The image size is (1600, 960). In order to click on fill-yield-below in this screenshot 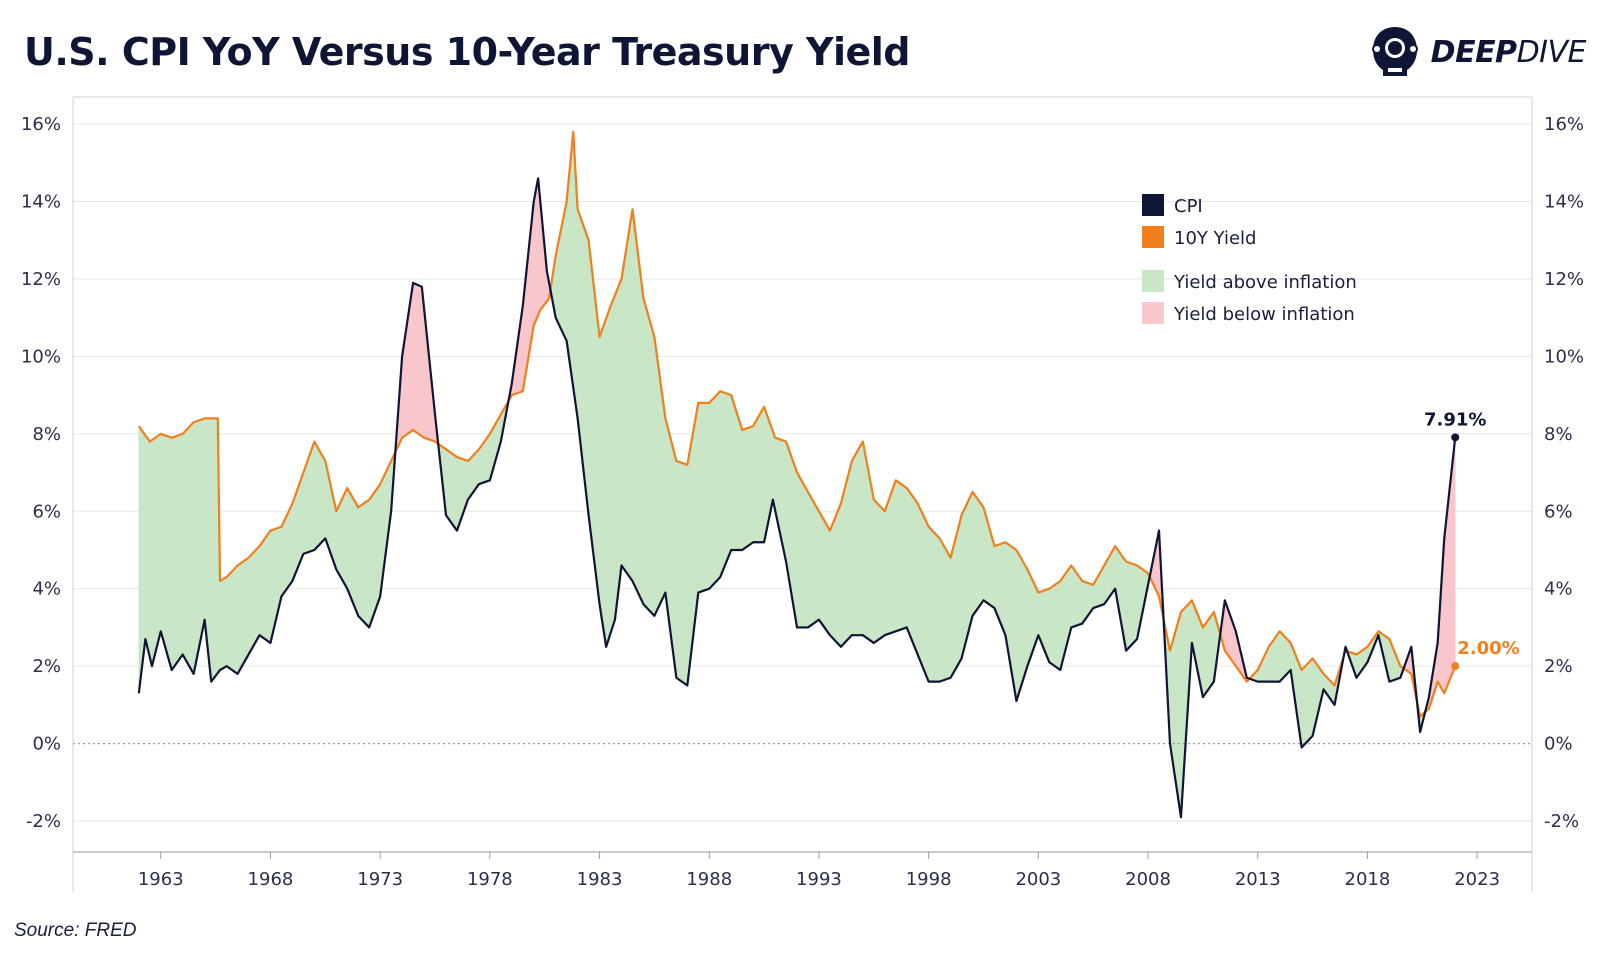, I will do `click(1454, 553)`.